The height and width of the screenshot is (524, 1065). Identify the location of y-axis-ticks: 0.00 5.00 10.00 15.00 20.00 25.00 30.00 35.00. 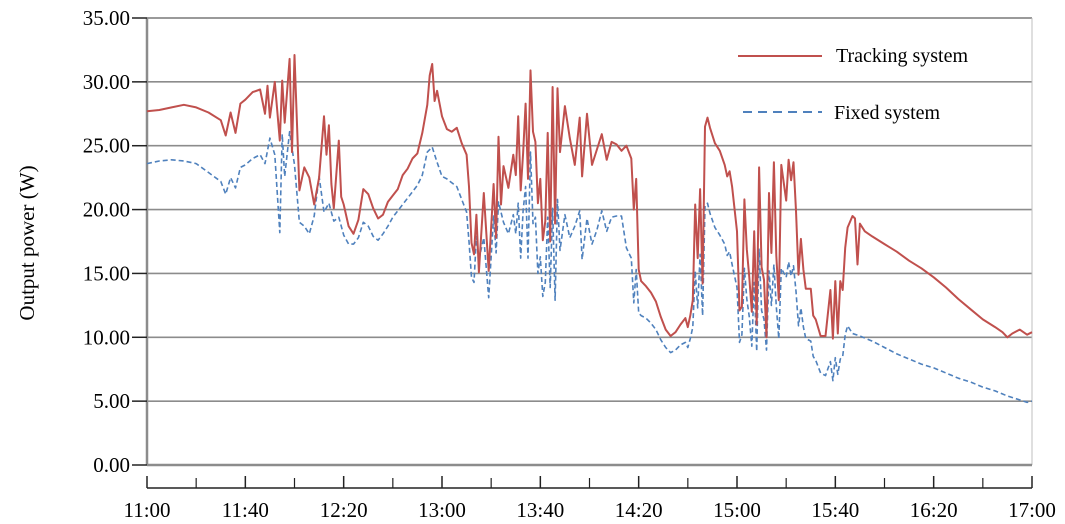
(115, 241).